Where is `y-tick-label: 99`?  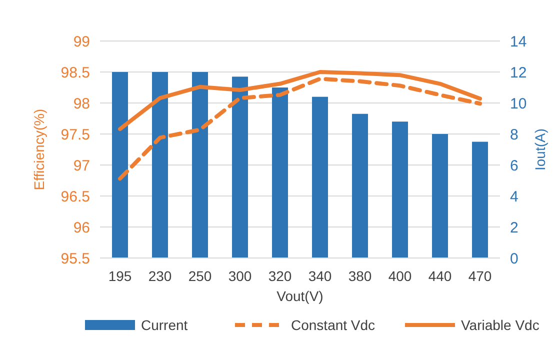 y-tick-label: 99 is located at coordinates (81, 41).